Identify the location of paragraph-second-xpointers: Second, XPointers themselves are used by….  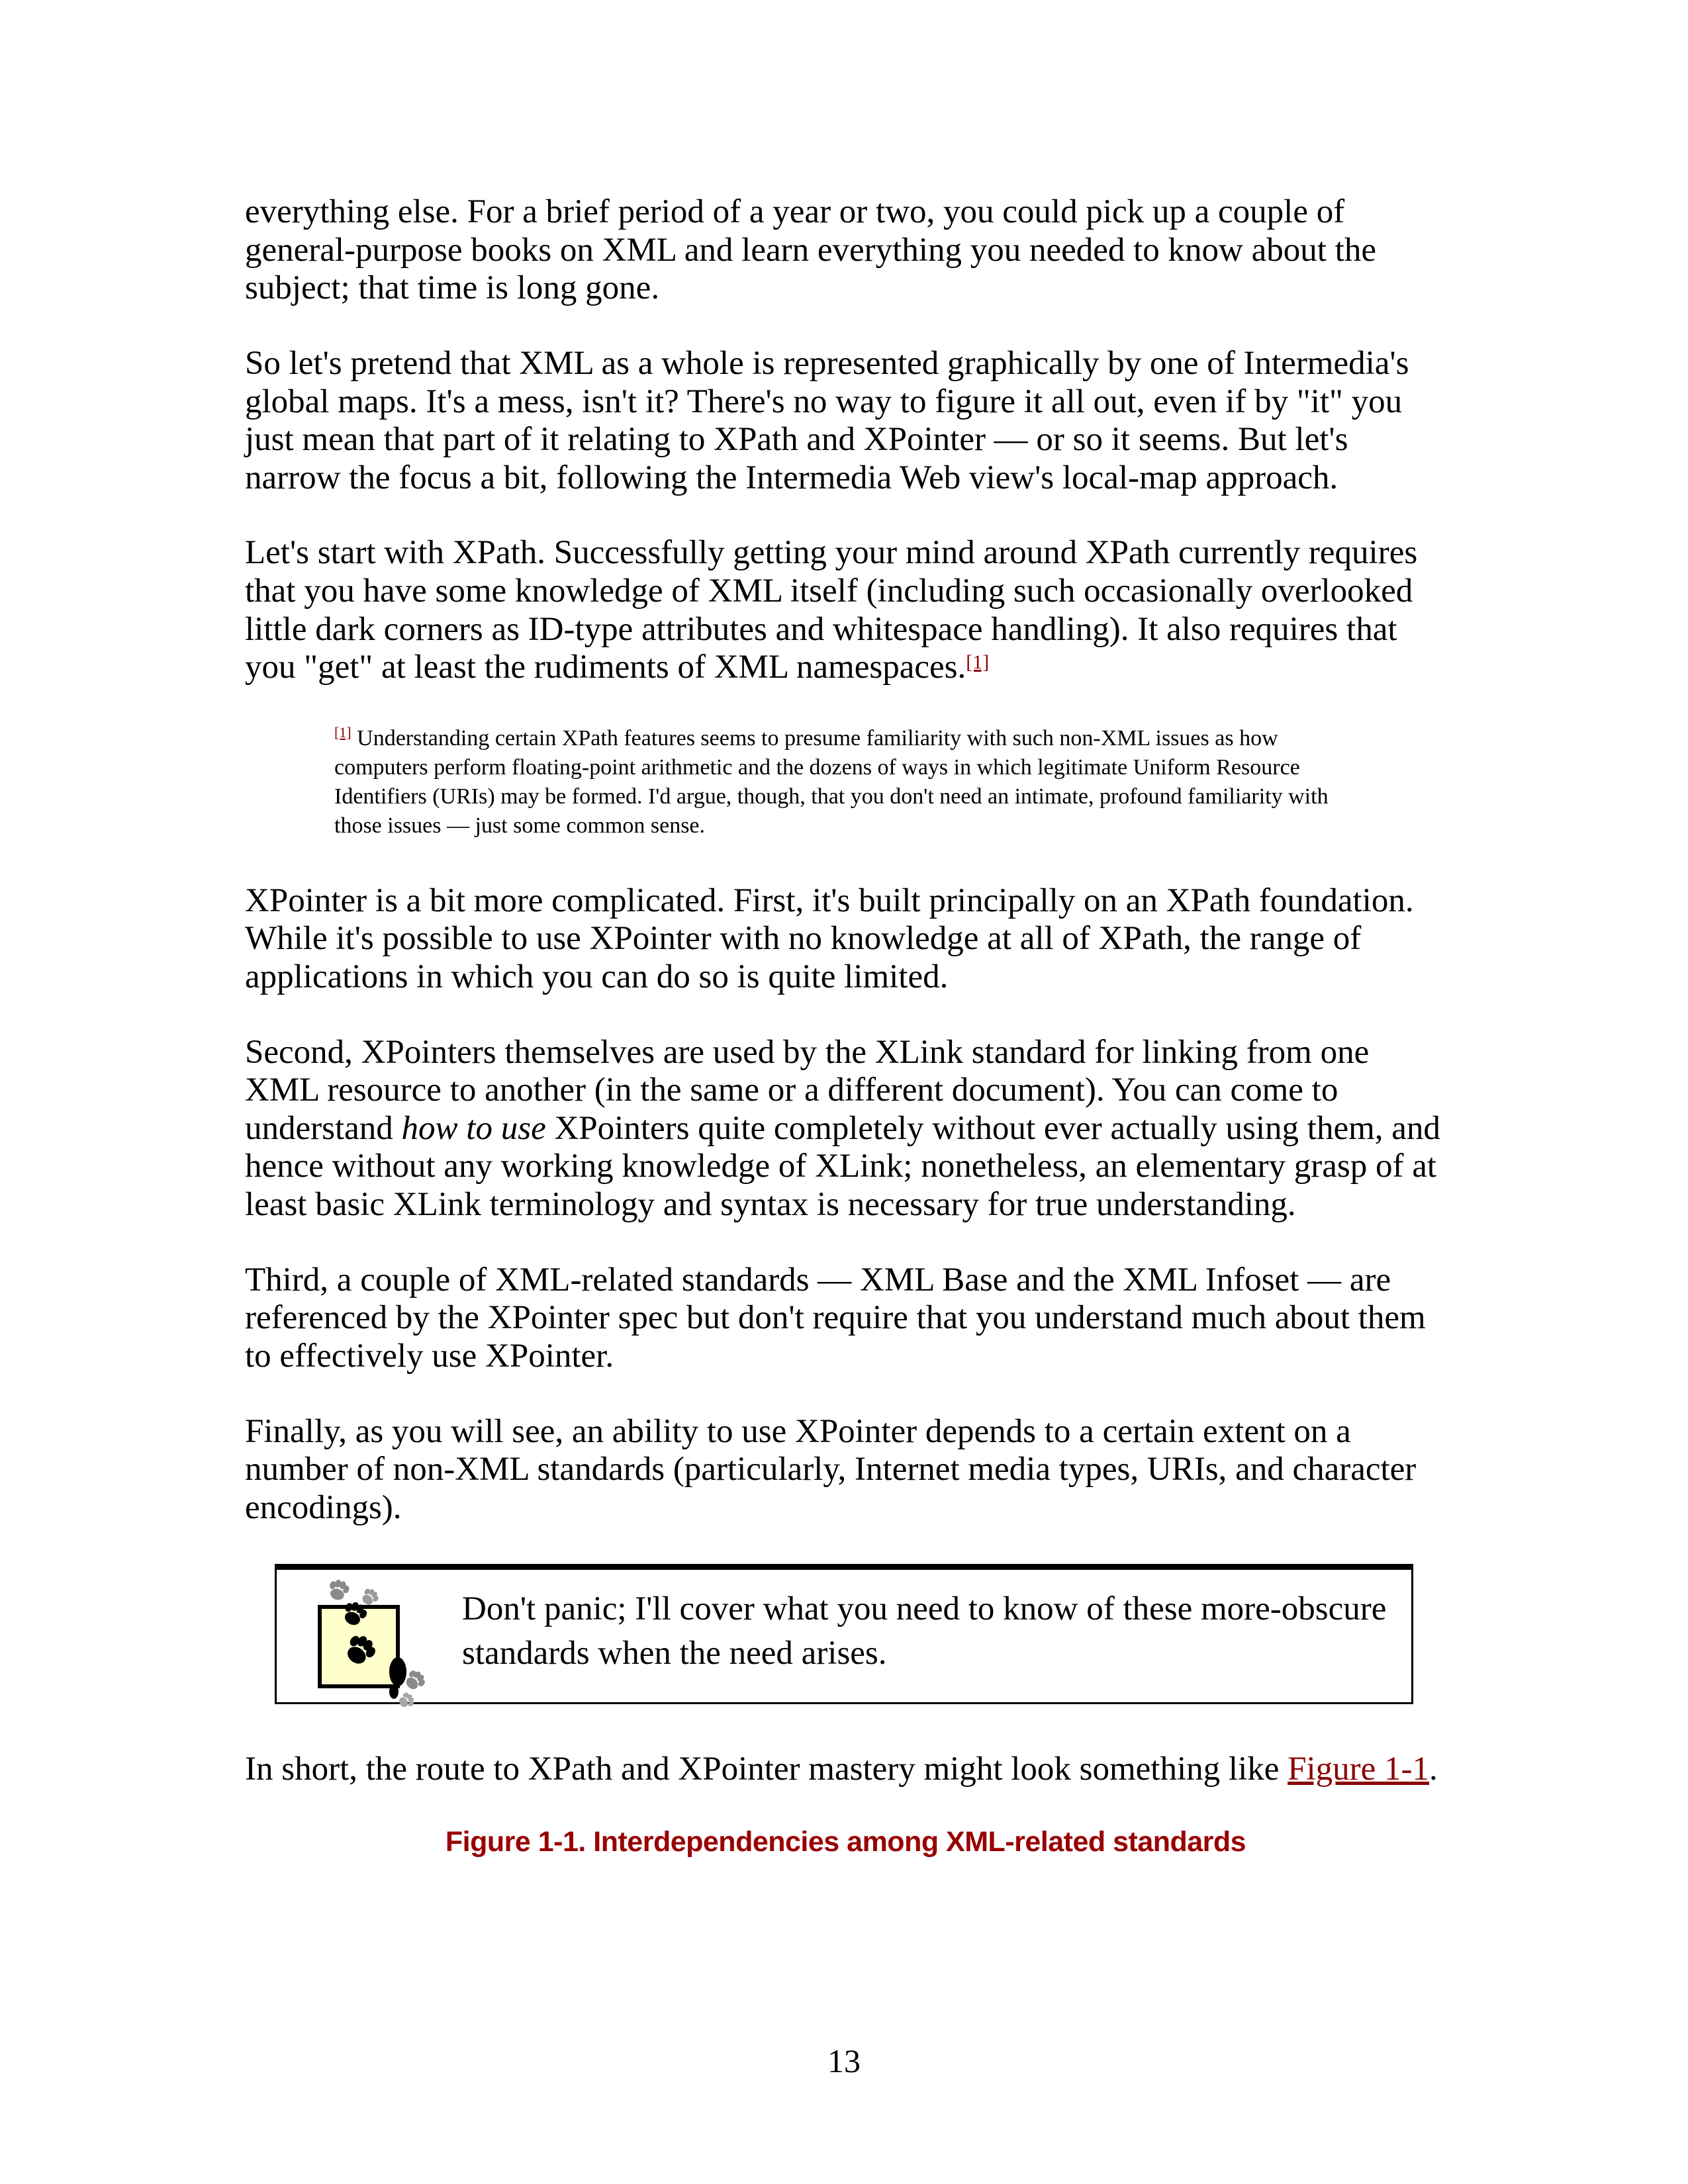
(845, 1129).